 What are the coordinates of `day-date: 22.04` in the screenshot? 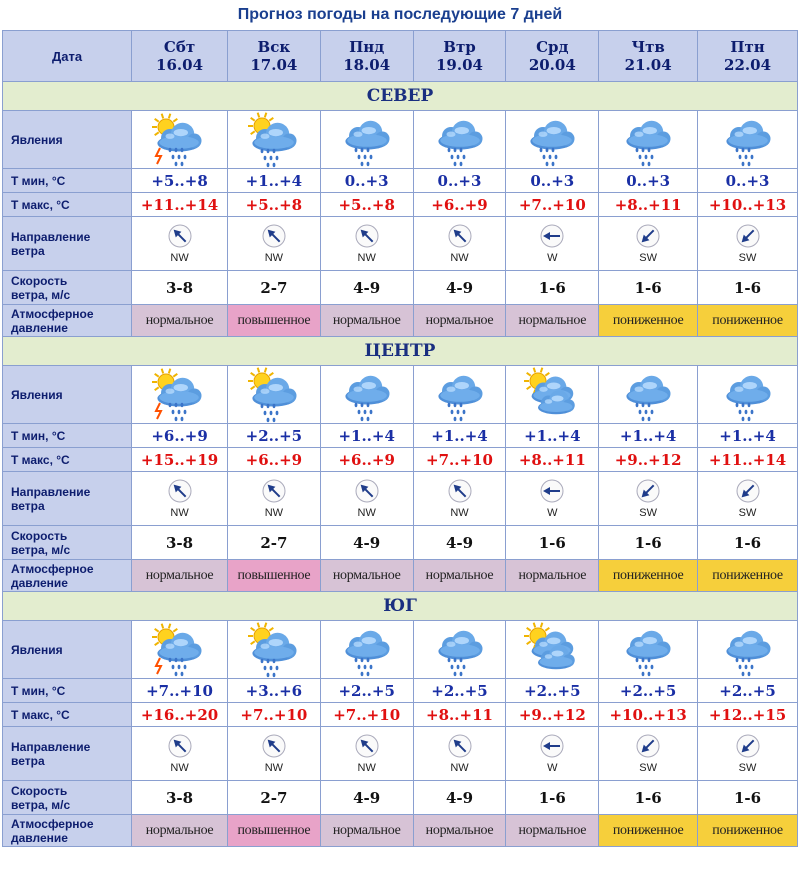 It's located at (748, 65).